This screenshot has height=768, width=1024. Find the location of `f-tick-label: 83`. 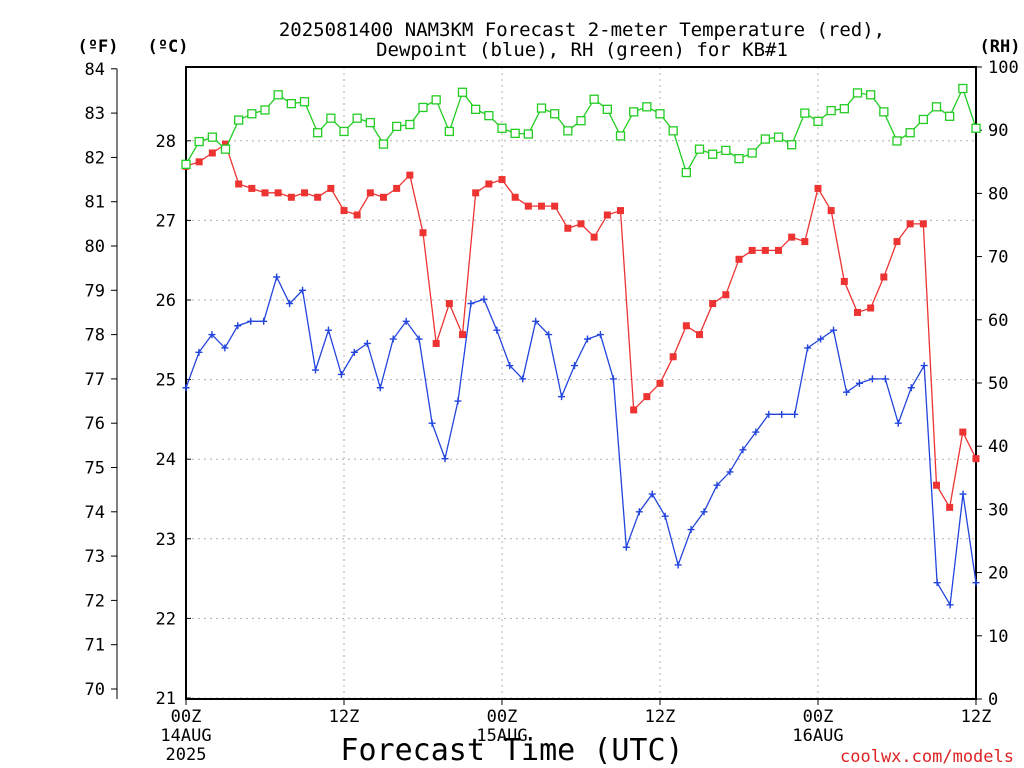

f-tick-label: 83 is located at coordinates (95, 114).